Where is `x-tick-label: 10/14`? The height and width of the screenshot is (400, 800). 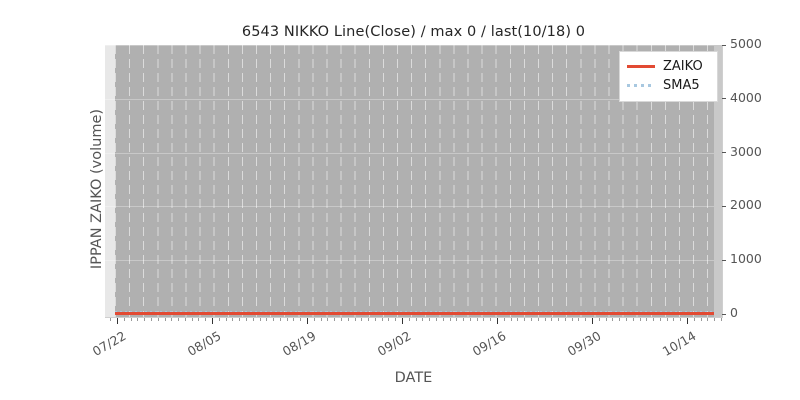 x-tick-label: 10/14 is located at coordinates (679, 344).